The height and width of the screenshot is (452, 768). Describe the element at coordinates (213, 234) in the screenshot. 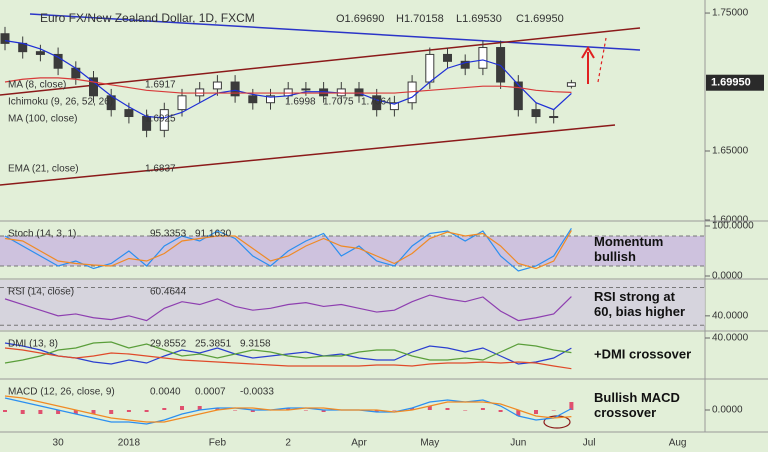

I see `indicator-readout: 91.1630` at that location.